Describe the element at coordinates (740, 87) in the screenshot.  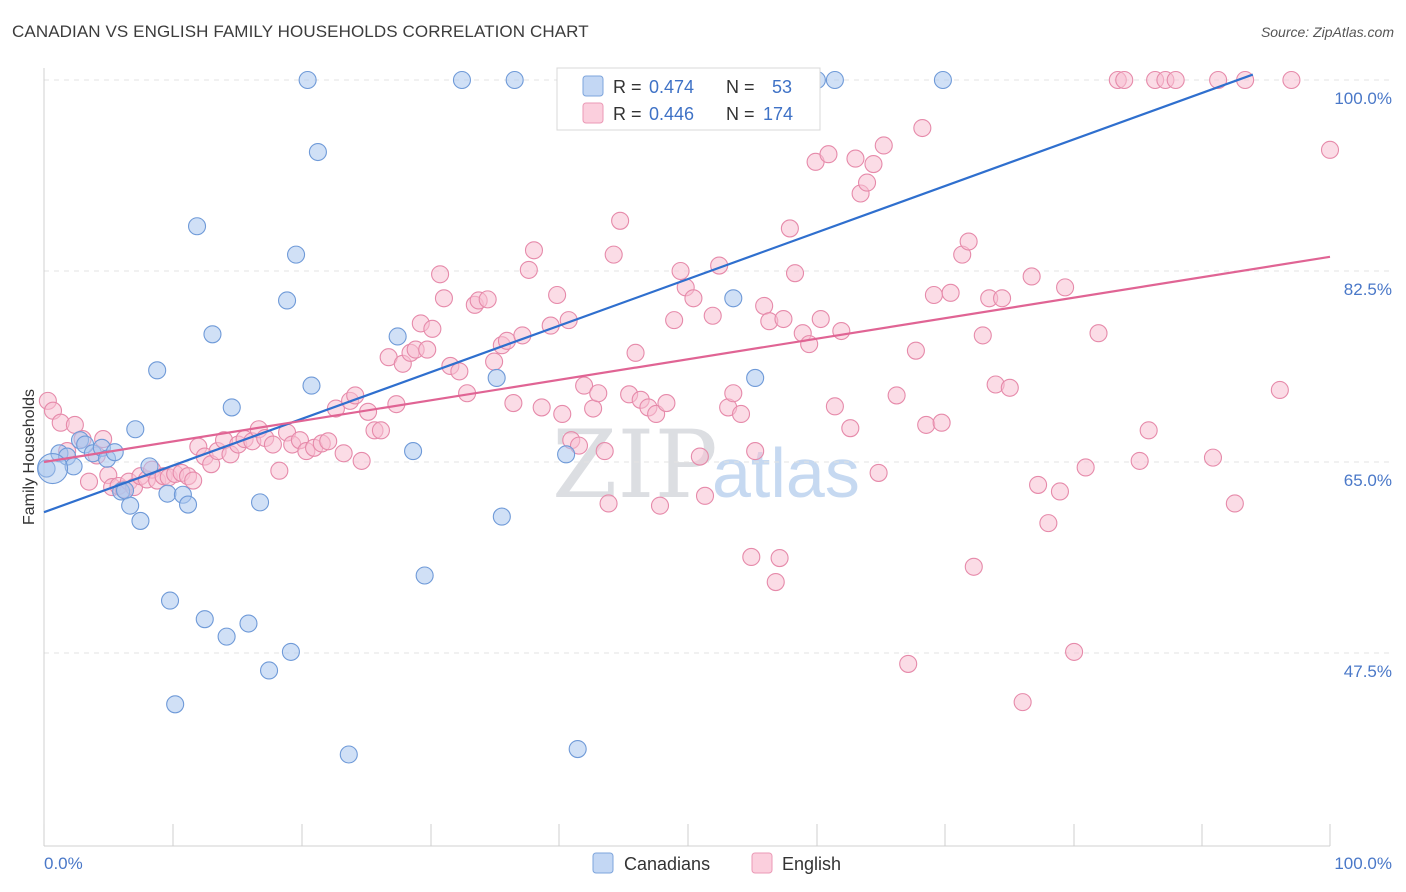
I see `legend-n-label-canadians: N =` at that location.